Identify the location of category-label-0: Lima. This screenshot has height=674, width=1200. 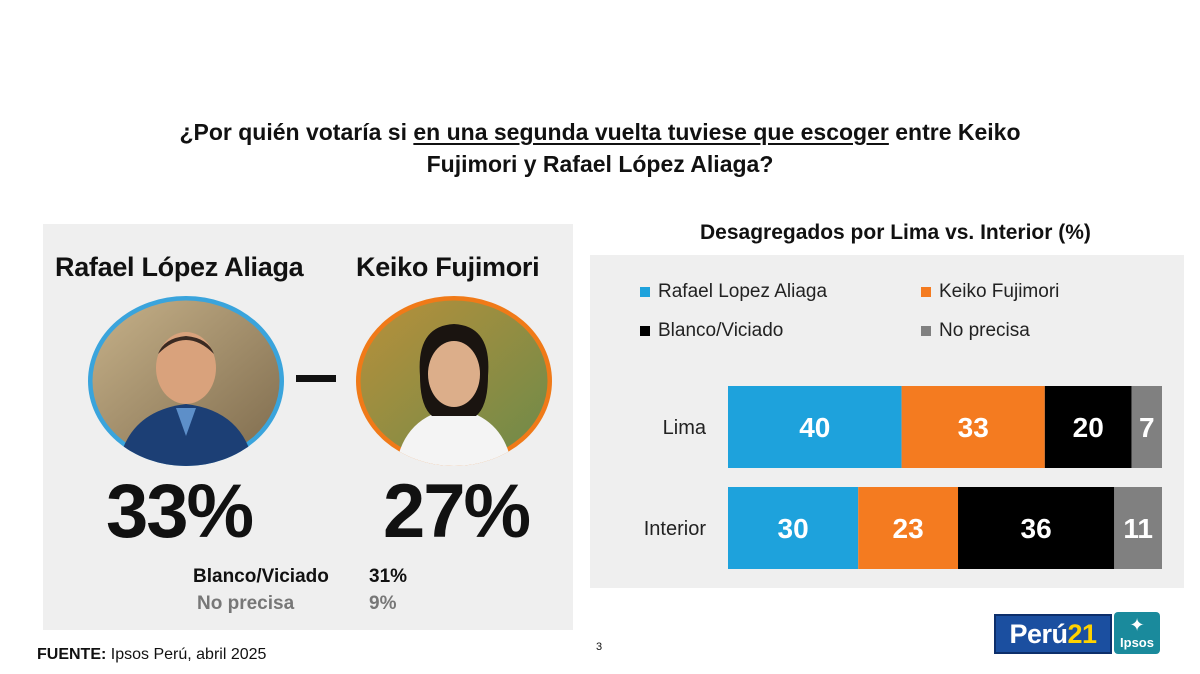
(685, 428).